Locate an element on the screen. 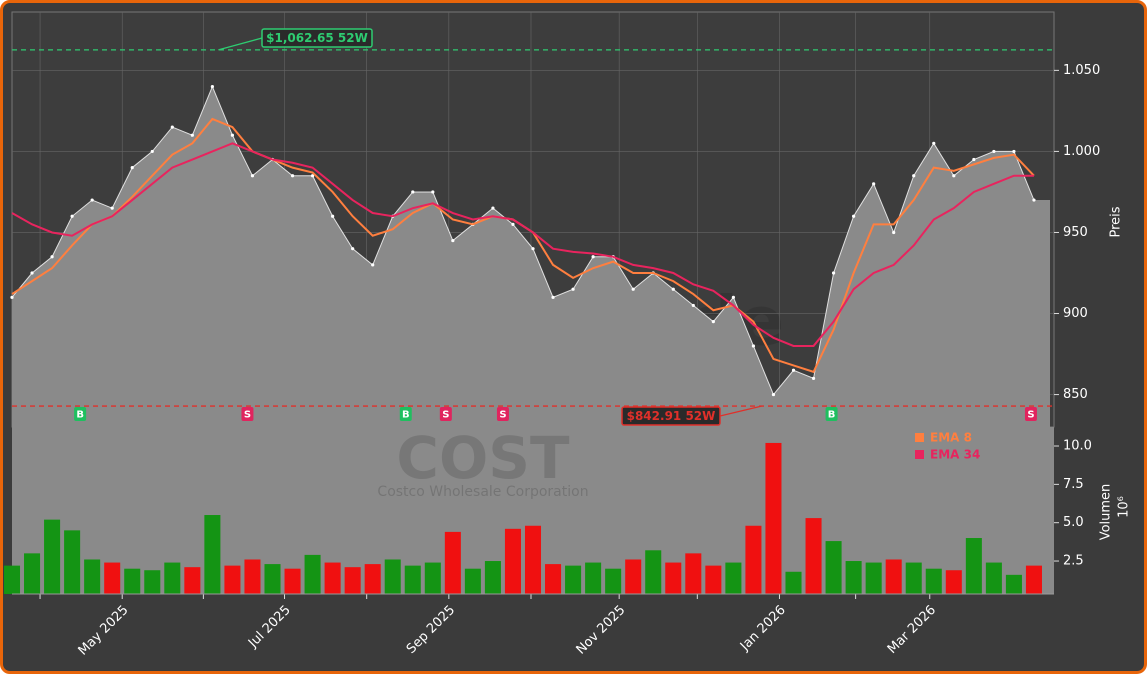 This screenshot has height=674, width=1147. x-tick-label: Jul 2025 is located at coordinates (269, 627).